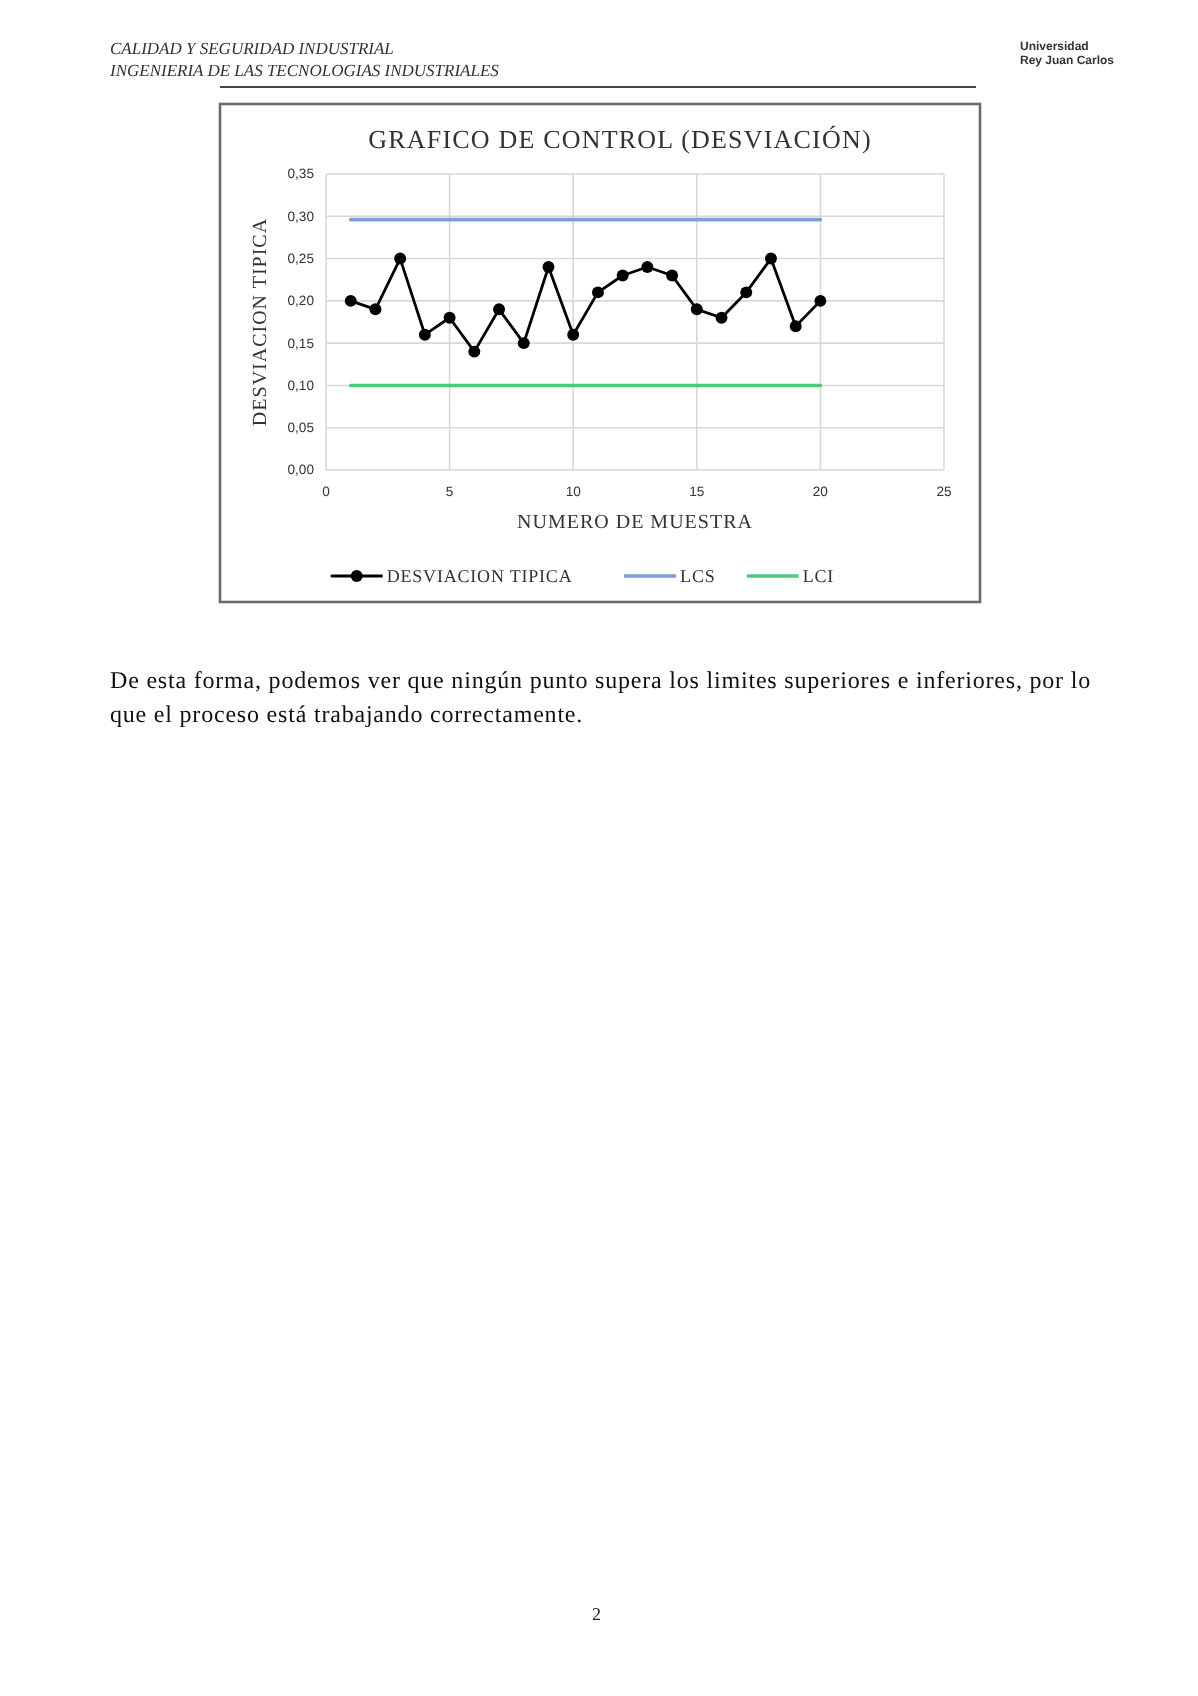 This screenshot has height=1696, width=1198. What do you see at coordinates (635, 523) in the screenshot?
I see `x-axis-title: NUMERO DE MUESTRA` at bounding box center [635, 523].